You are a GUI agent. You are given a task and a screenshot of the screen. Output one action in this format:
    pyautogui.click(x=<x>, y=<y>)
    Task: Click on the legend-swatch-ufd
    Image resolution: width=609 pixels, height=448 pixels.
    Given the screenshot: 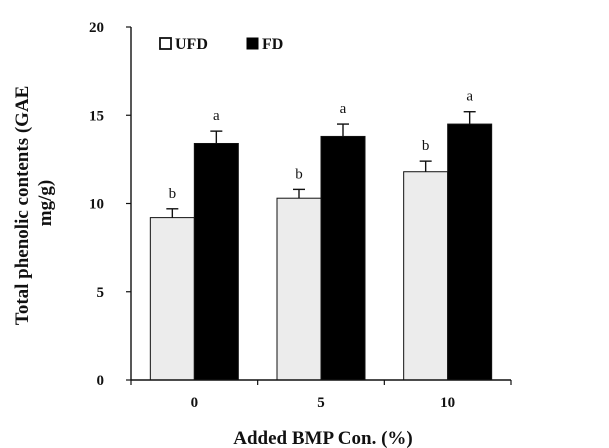 What is the action you would take?
    pyautogui.click(x=165, y=43)
    